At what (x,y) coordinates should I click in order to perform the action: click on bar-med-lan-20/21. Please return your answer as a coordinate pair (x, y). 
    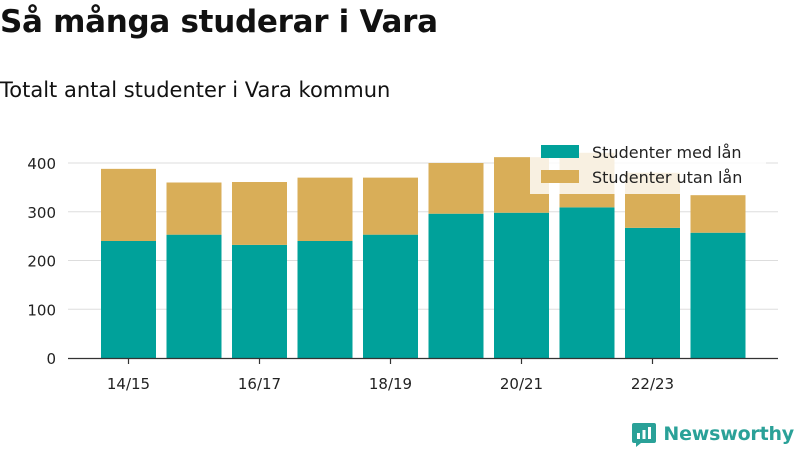
    Looking at the image, I should click on (521, 285).